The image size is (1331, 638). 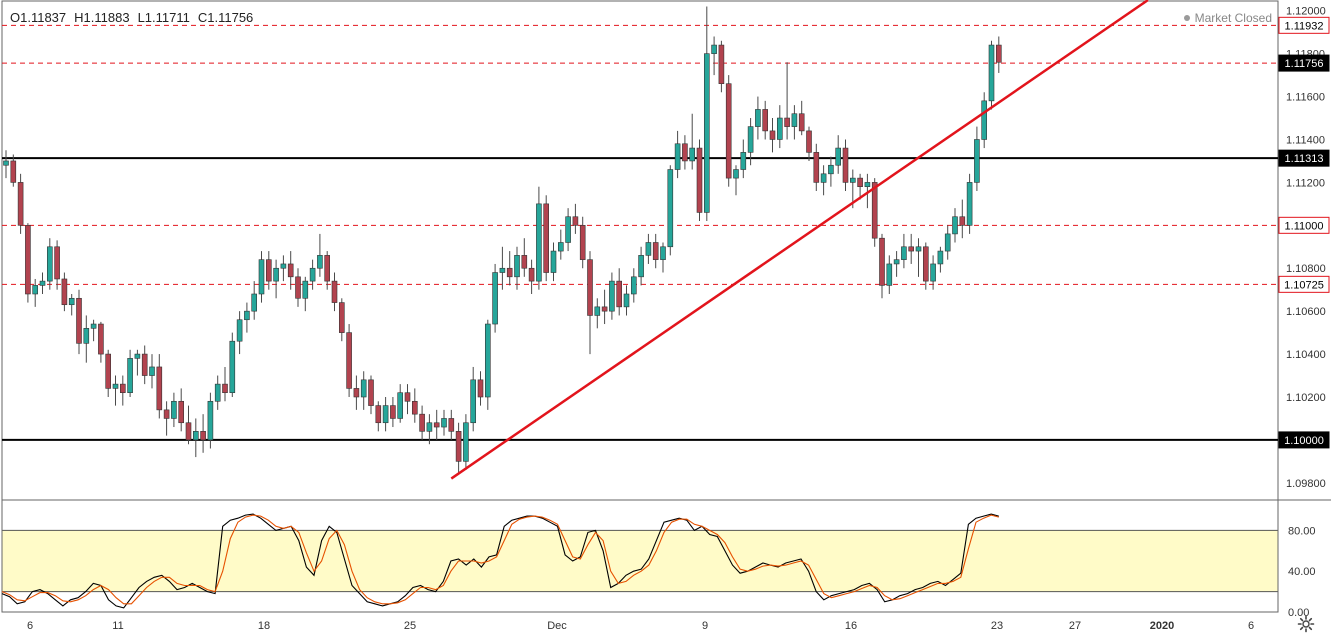 What do you see at coordinates (1306, 269) in the screenshot?
I see `y-tick-label: 1.10800` at bounding box center [1306, 269].